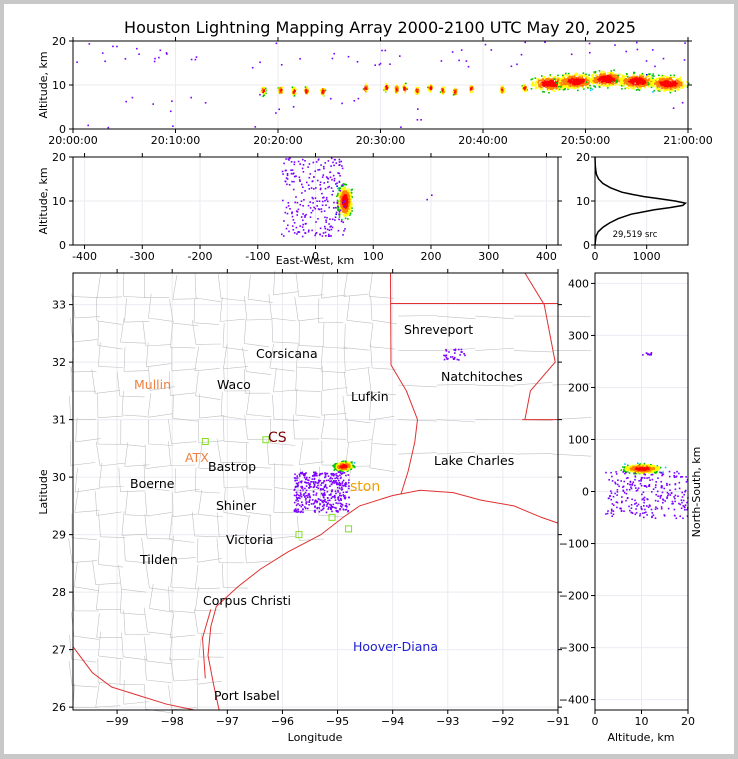 This screenshot has height=759, width=738. Describe the element at coordinates (72, 140) in the screenshot. I see `time-panel-xtick-label: 20:00:00` at that location.